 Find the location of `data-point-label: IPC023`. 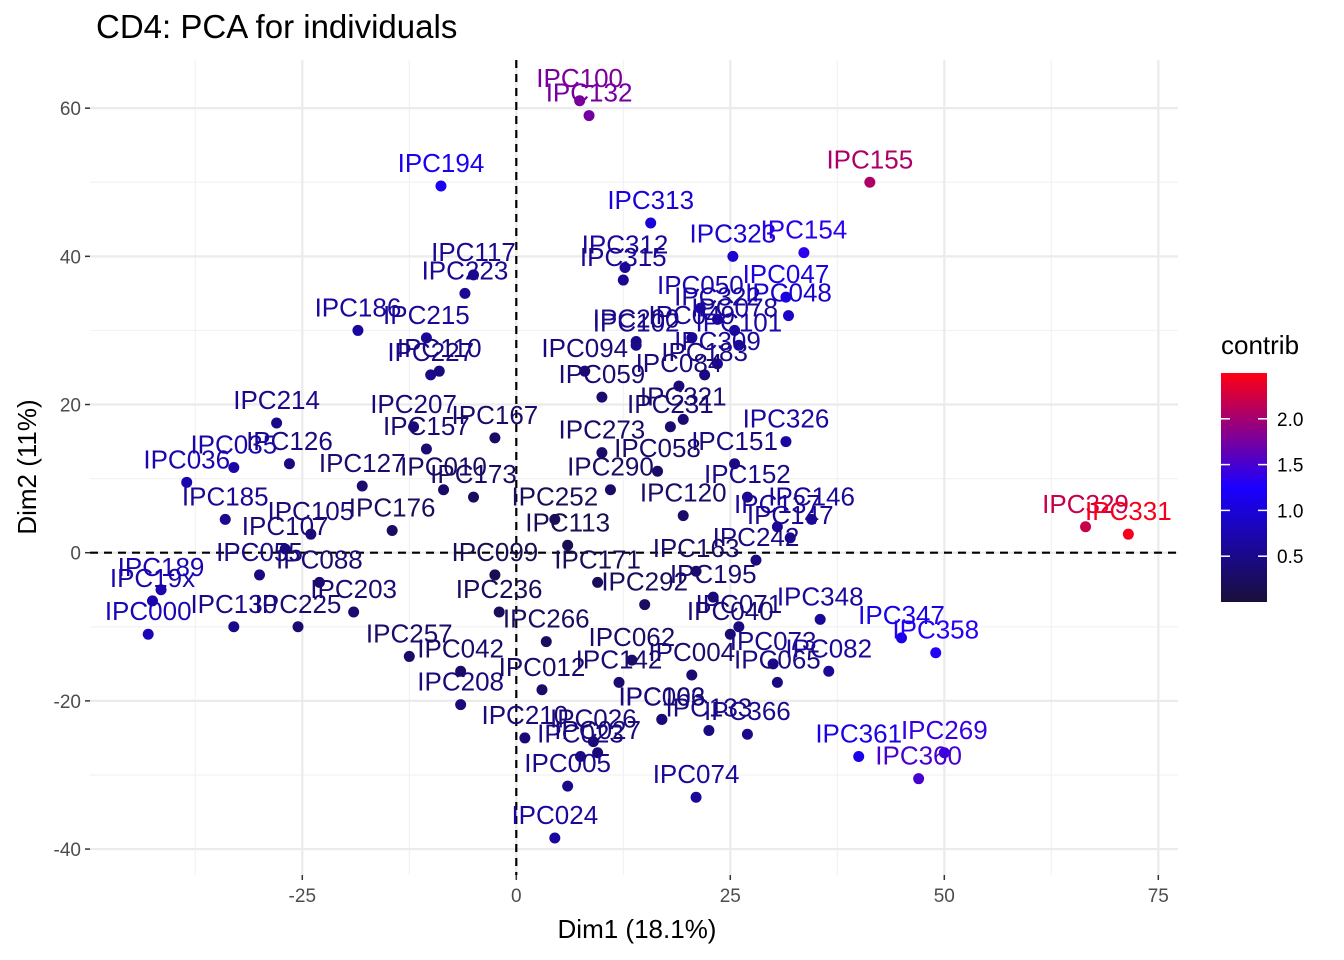

data-point-label: IPC023 is located at coordinates (580, 733).